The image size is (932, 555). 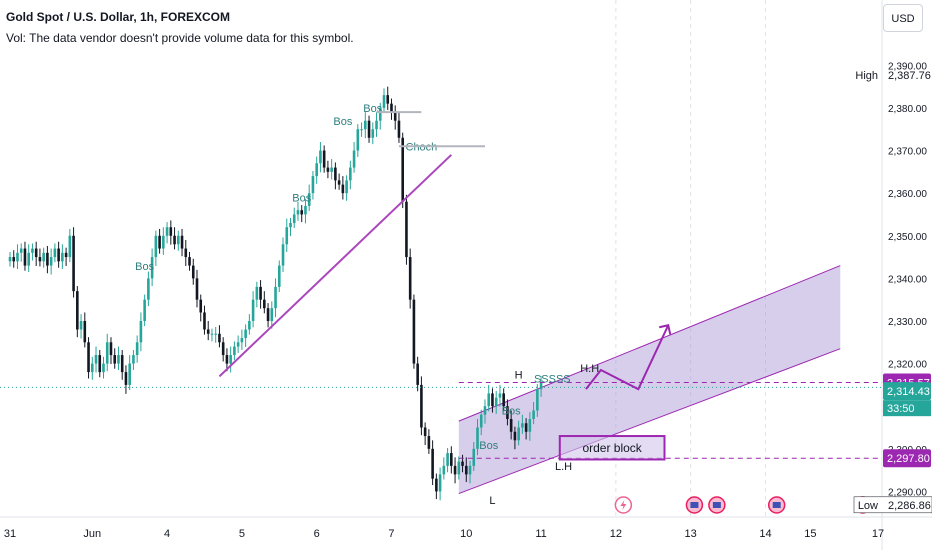 What do you see at coordinates (519, 376) in the screenshot?
I see `annotation-label: H` at bounding box center [519, 376].